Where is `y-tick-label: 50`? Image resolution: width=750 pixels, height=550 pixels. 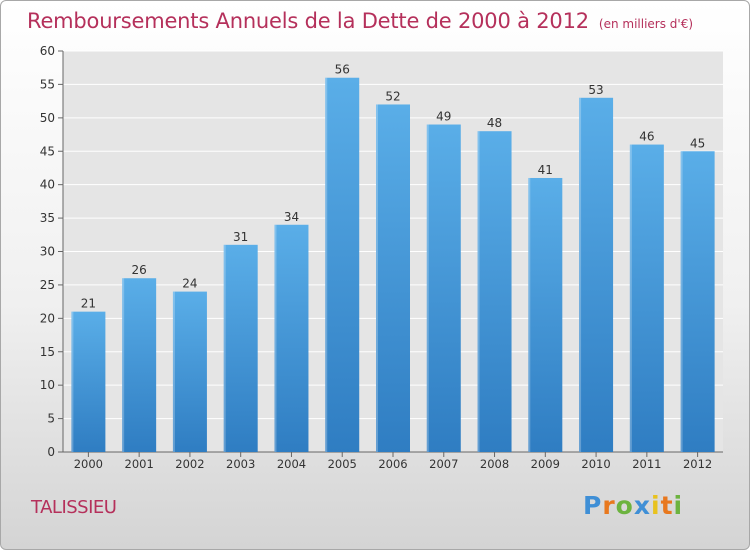
y-tick-label: 50 is located at coordinates (47, 118).